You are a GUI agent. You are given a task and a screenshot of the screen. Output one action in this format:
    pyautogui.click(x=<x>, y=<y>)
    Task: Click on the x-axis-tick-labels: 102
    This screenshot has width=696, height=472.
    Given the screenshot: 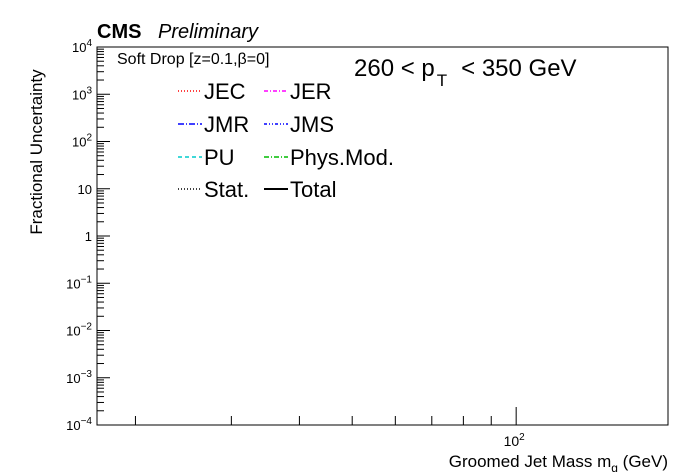 What is the action you would take?
    pyautogui.click(x=515, y=440)
    